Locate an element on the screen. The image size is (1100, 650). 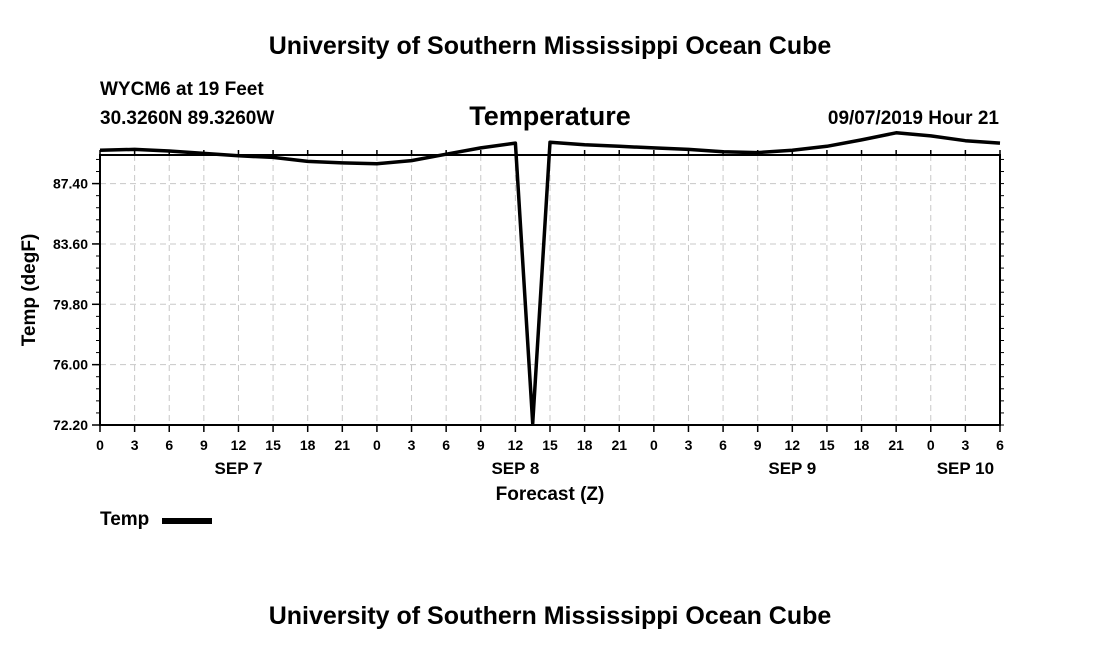
chart-title: Temperature is located at coordinates (550, 116).